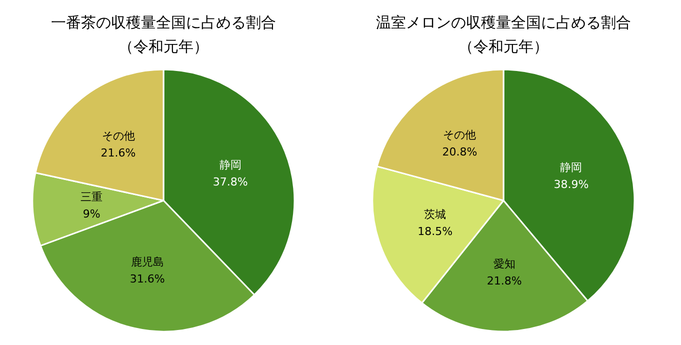 Image resolution: width=681 pixels, height=345 pixels. I want to click on slice-label: 三重, so click(91, 197).